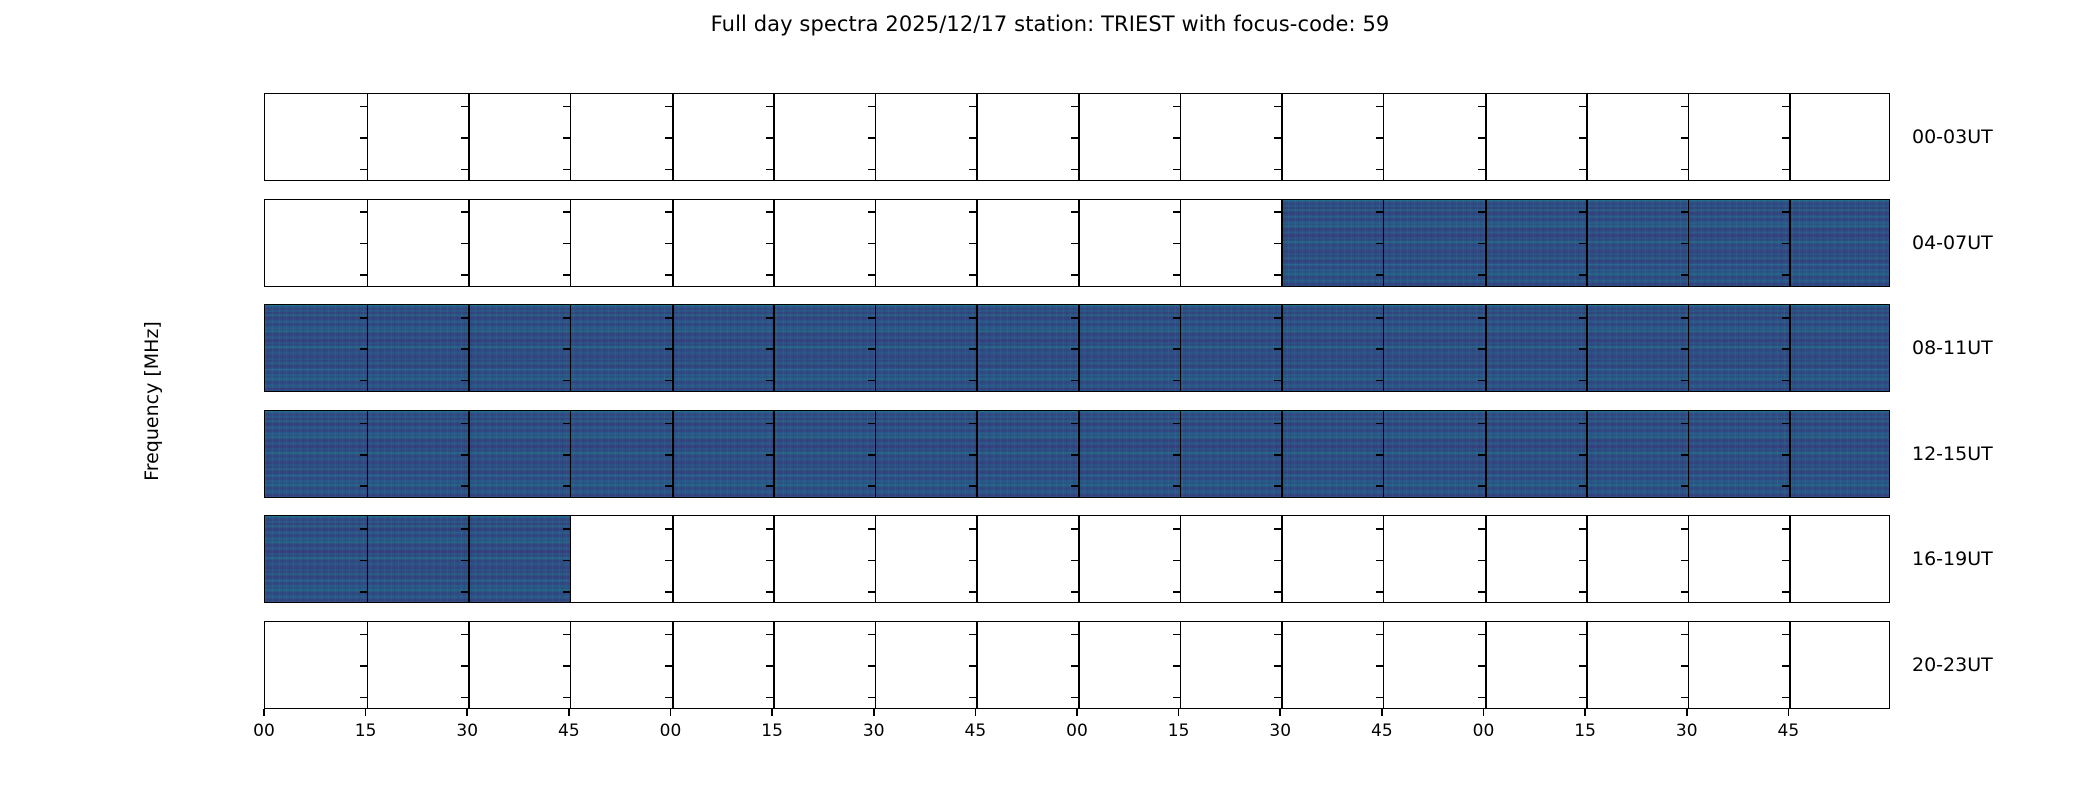 This screenshot has width=2100, height=800. What do you see at coordinates (1952, 242) in the screenshot?
I see `row-time-label: 04-07UT` at bounding box center [1952, 242].